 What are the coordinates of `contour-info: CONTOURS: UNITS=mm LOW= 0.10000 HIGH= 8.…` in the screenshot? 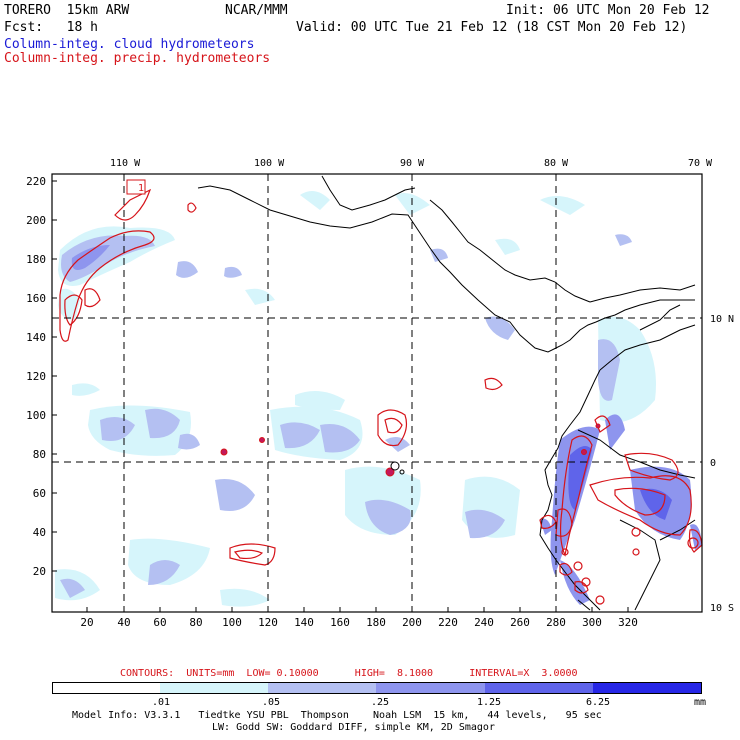 It's located at (349, 673).